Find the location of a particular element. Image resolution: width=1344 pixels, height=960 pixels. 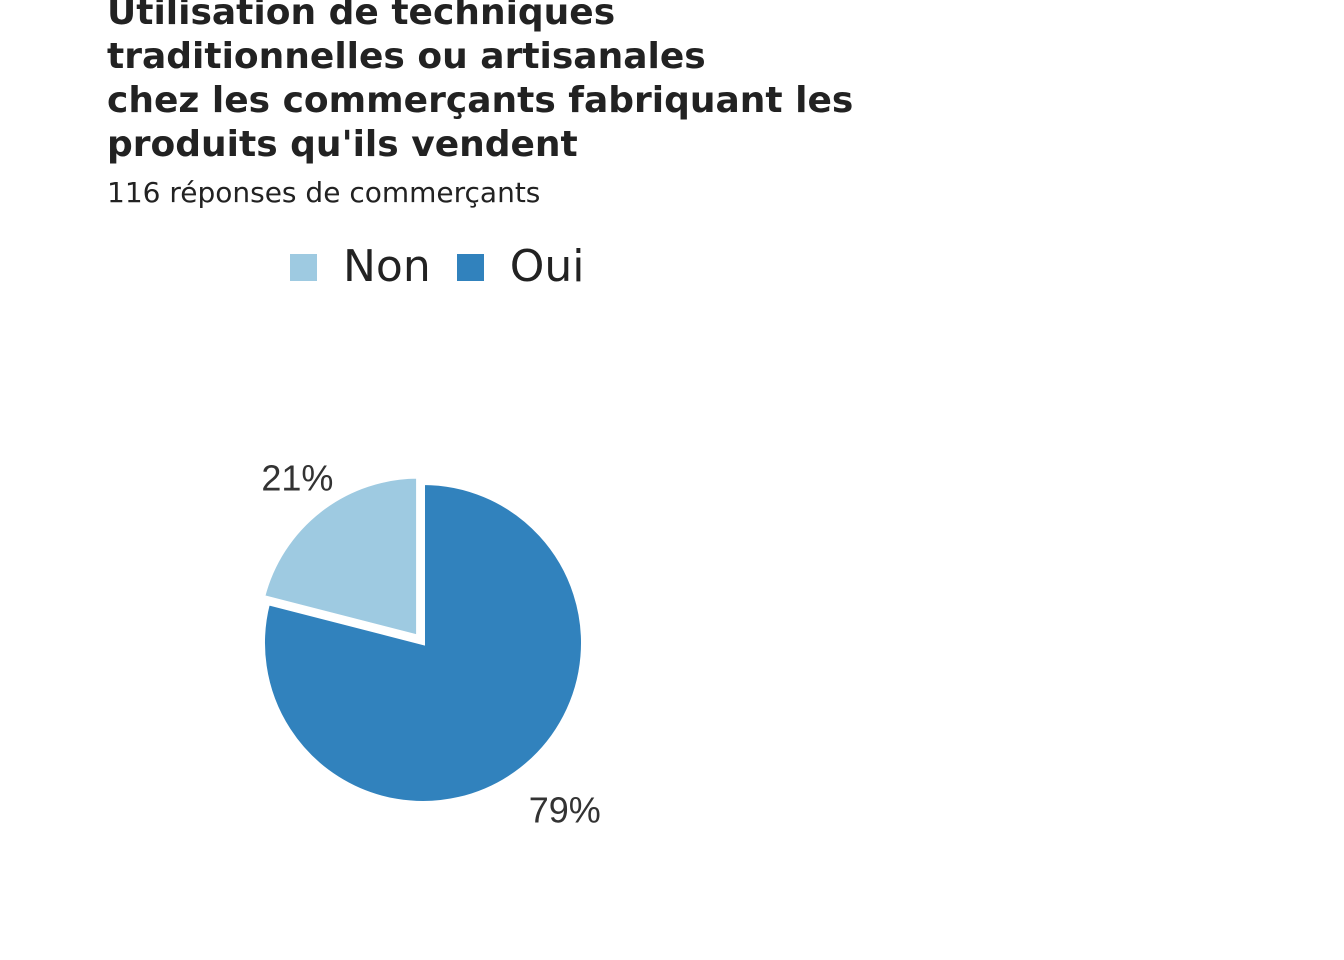

legend-swatch-non is located at coordinates (303, 267).